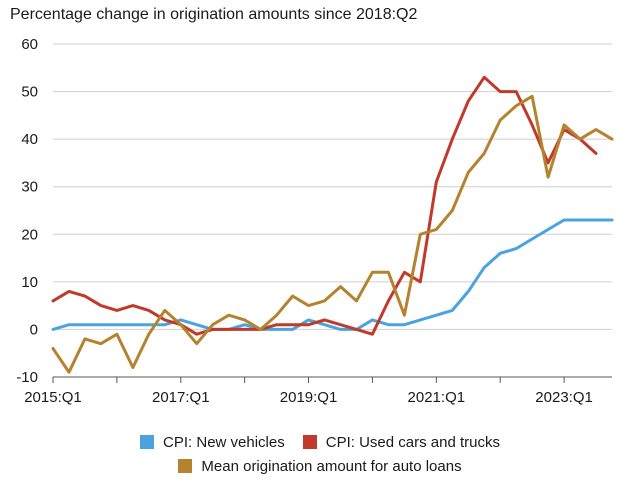 Image resolution: width=640 pixels, height=490 pixels. Describe the element at coordinates (147, 442) in the screenshot. I see `legend-swatch-new-vehicles` at that location.